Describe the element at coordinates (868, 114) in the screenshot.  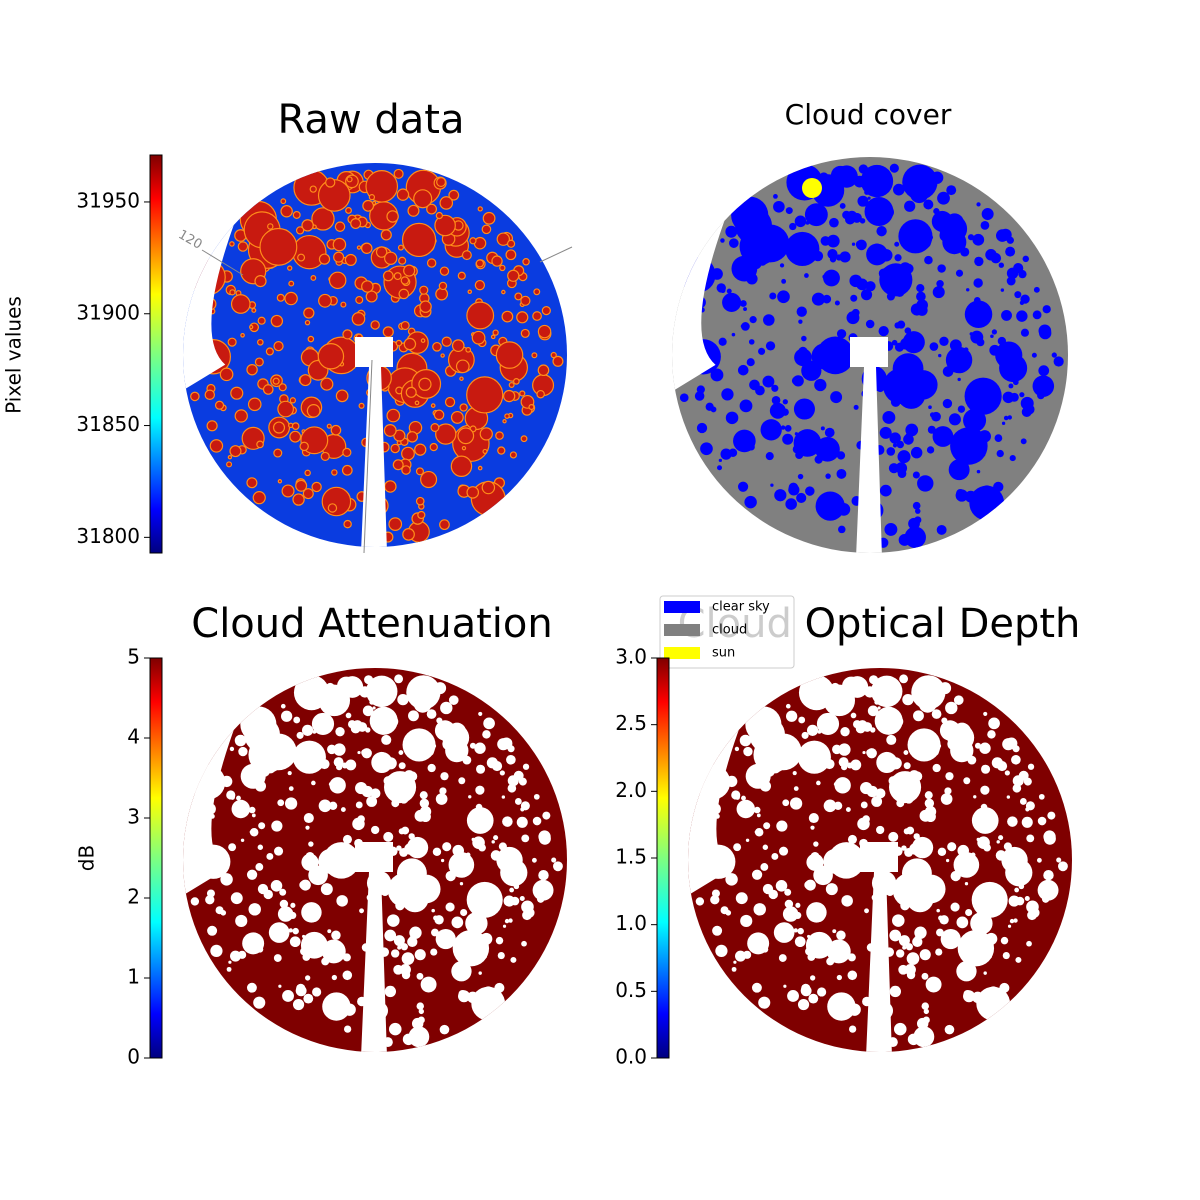
I see `panel-title: Cloud cover` at that location.